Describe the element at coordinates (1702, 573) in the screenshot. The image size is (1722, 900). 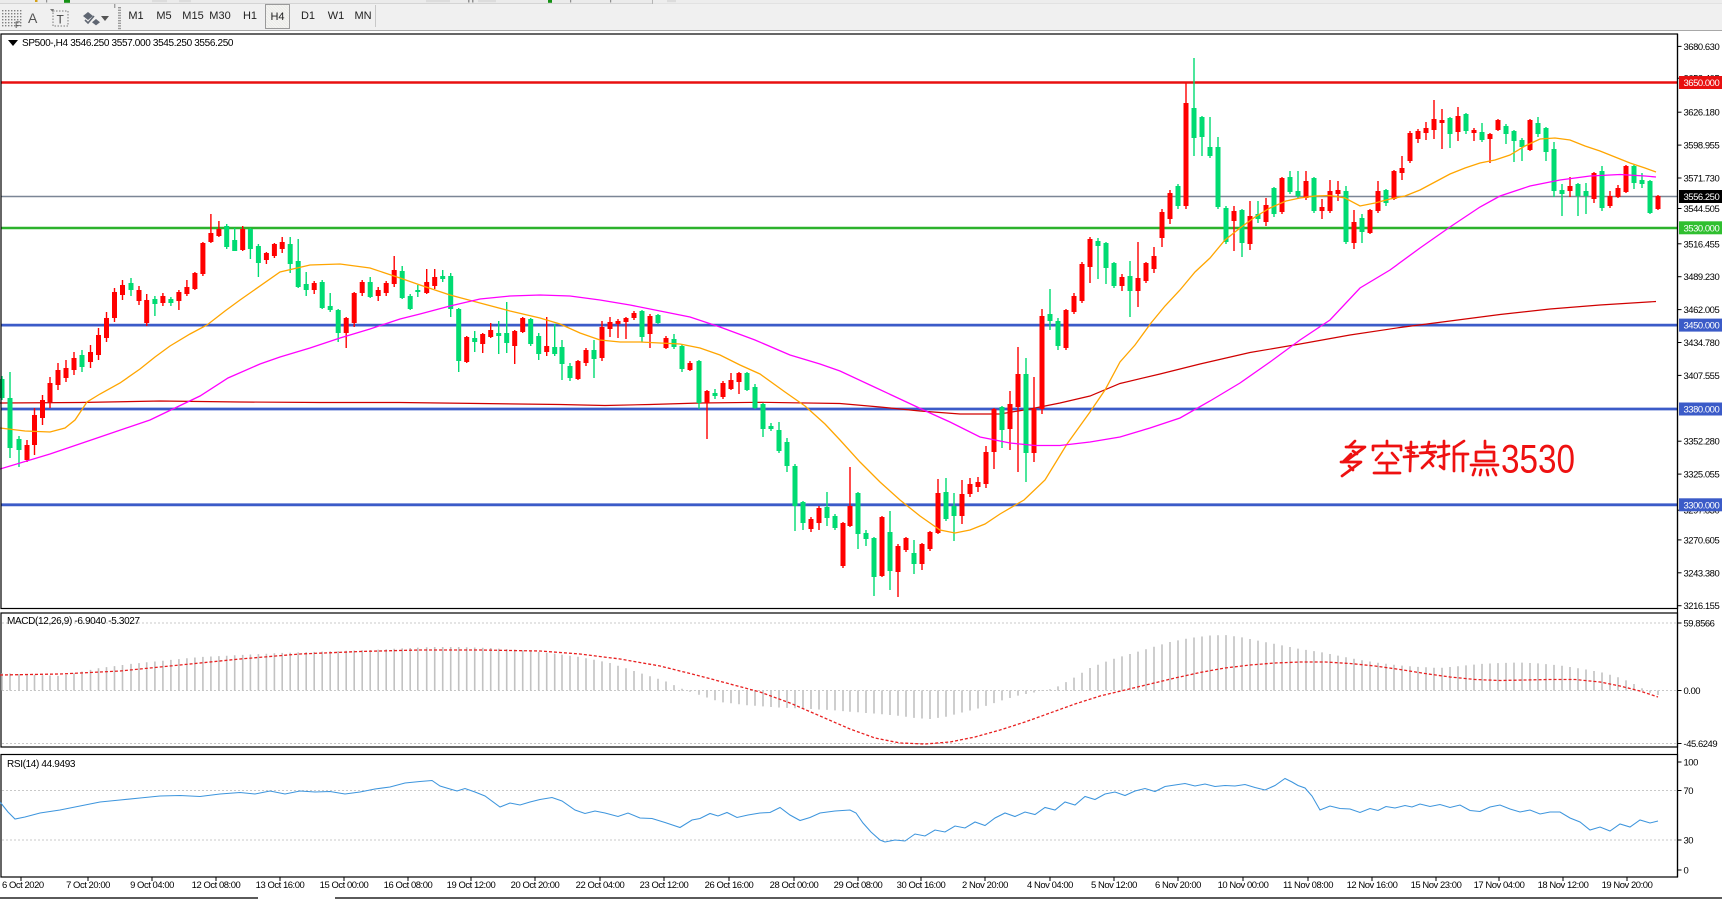
I see `svg-text: 3243.380` at that location.